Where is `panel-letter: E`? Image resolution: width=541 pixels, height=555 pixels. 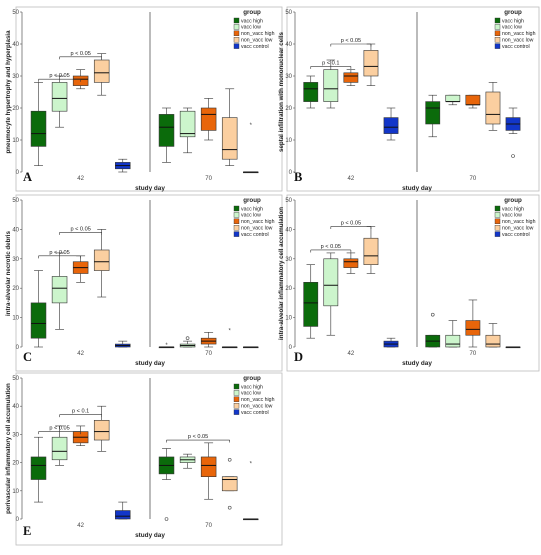
panel-letter: E is located at coordinates (27, 531).